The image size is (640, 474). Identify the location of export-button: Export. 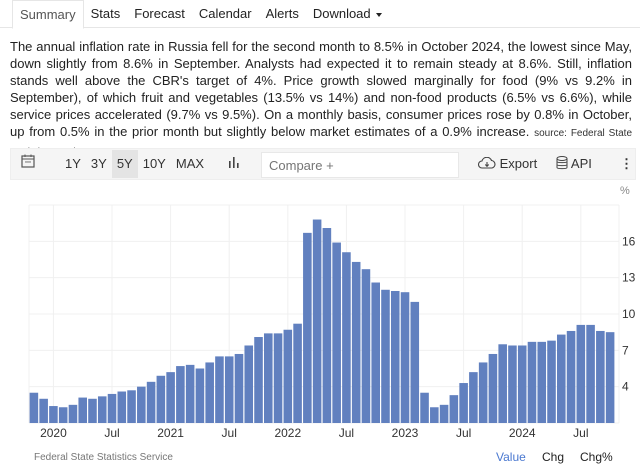
(507, 164).